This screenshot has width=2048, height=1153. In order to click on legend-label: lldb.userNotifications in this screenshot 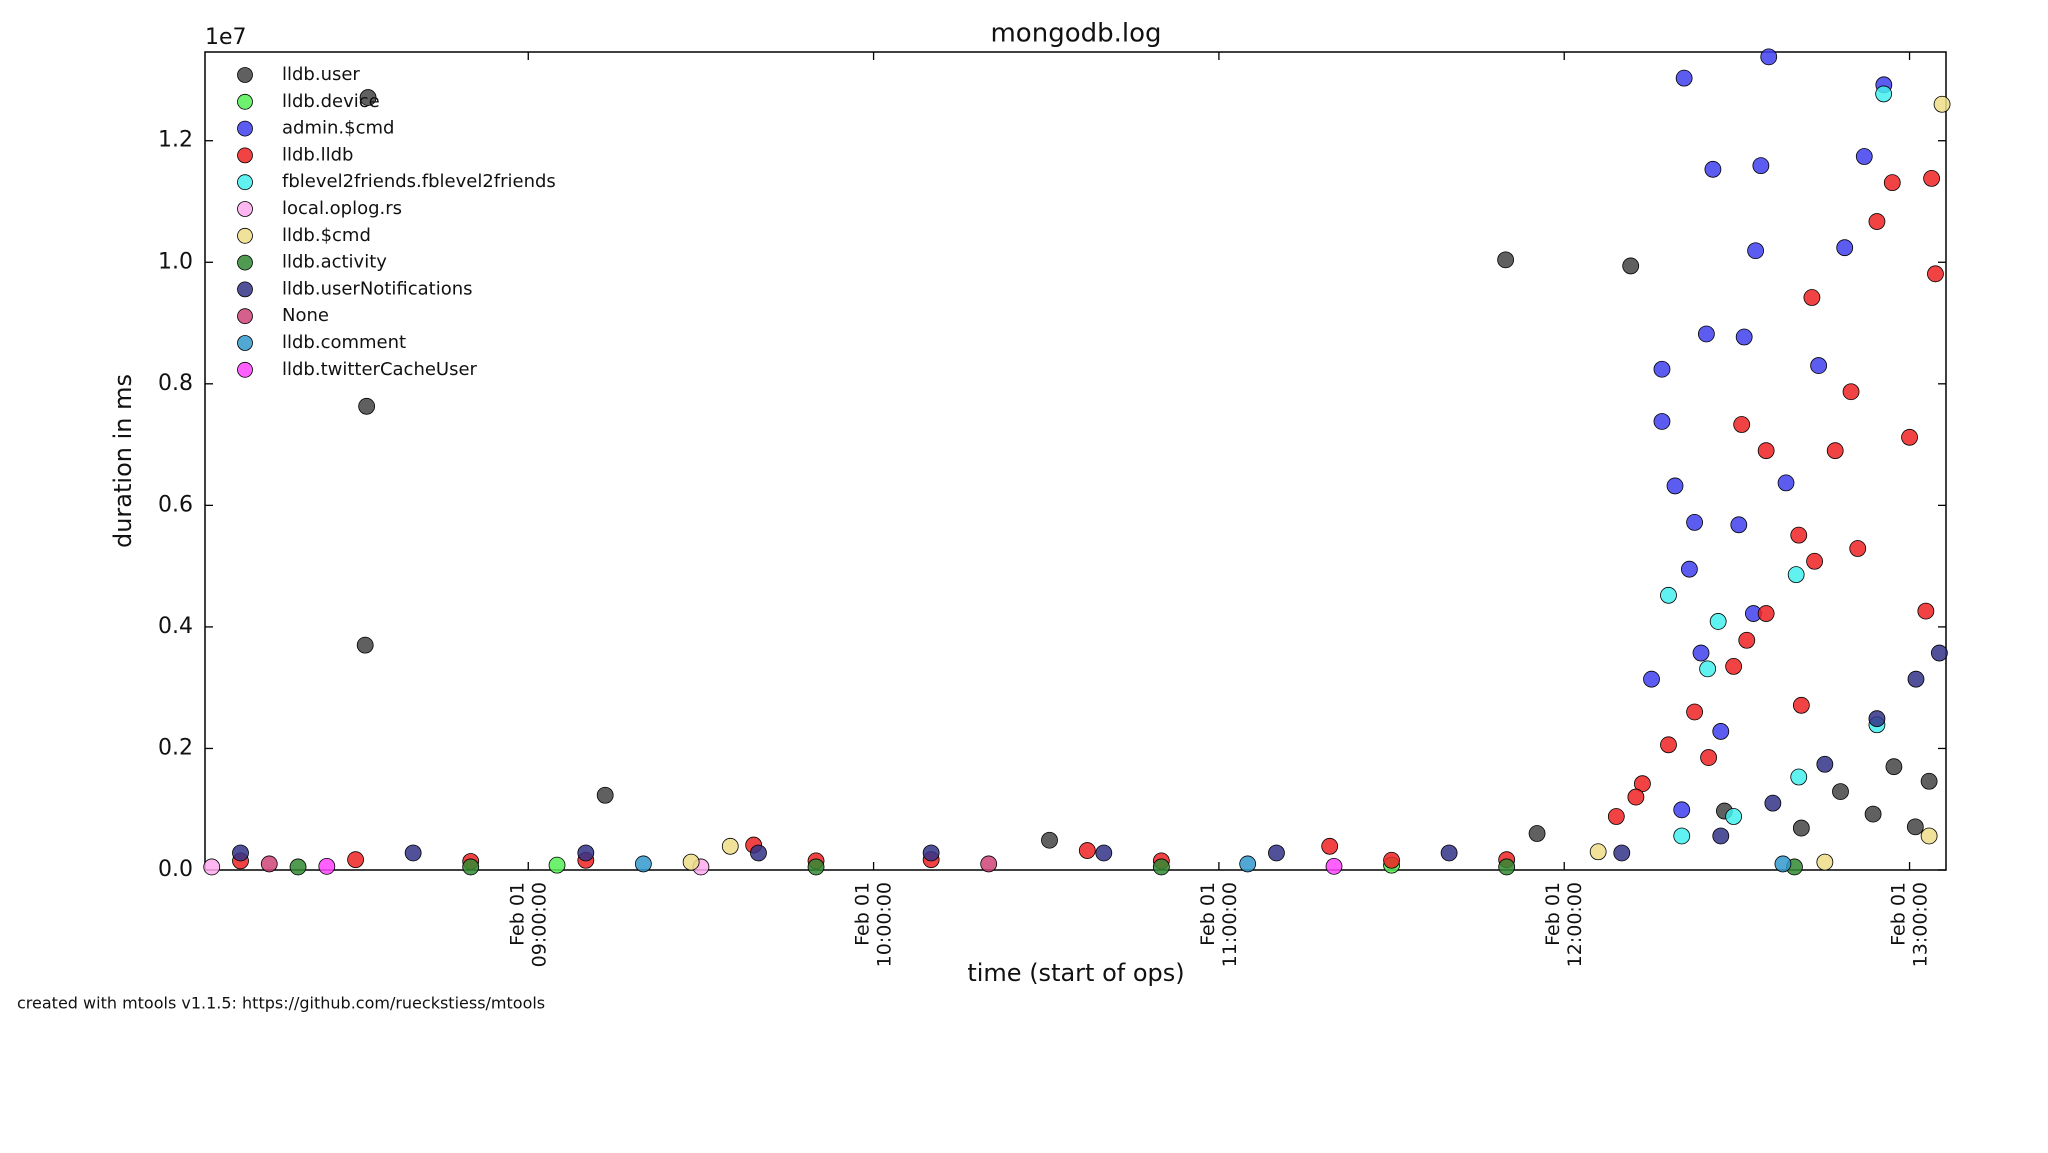, I will do `click(377, 288)`.